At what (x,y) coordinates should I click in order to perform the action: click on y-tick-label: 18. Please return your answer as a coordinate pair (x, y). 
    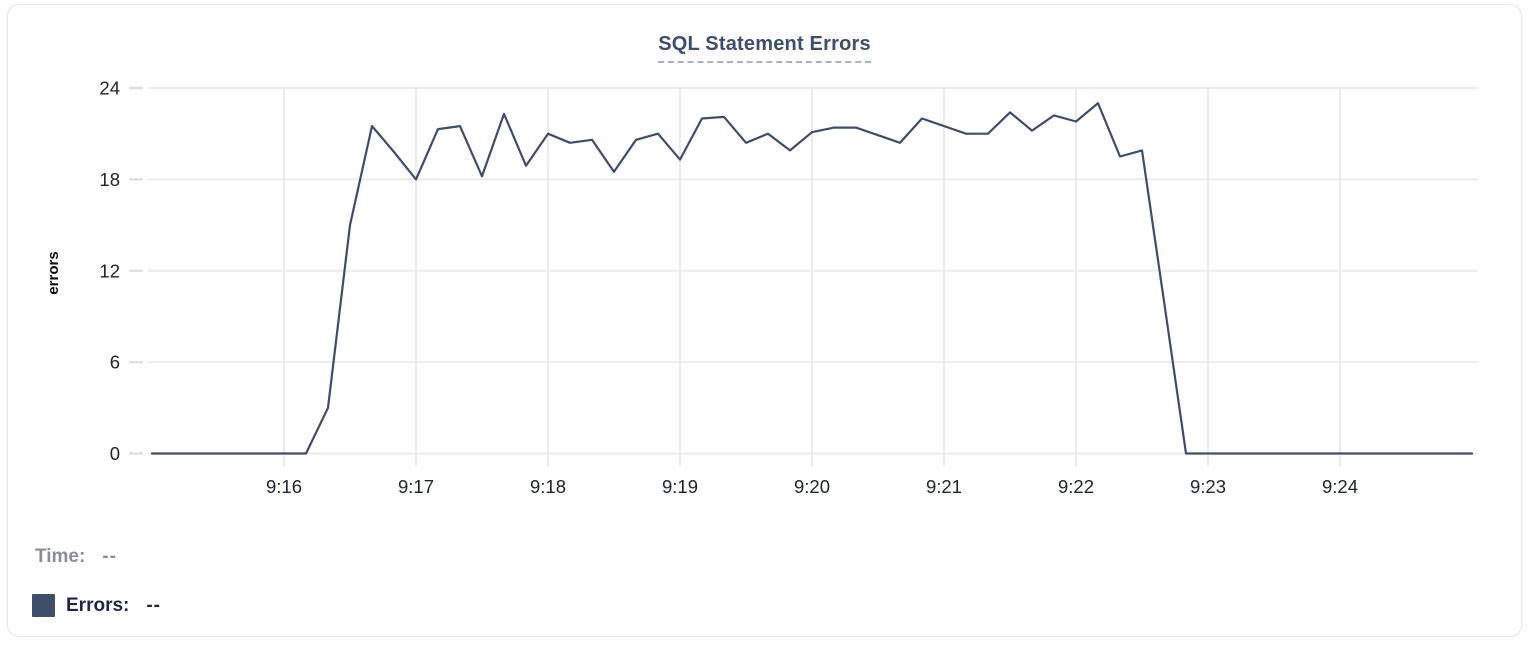
    Looking at the image, I should click on (109, 179).